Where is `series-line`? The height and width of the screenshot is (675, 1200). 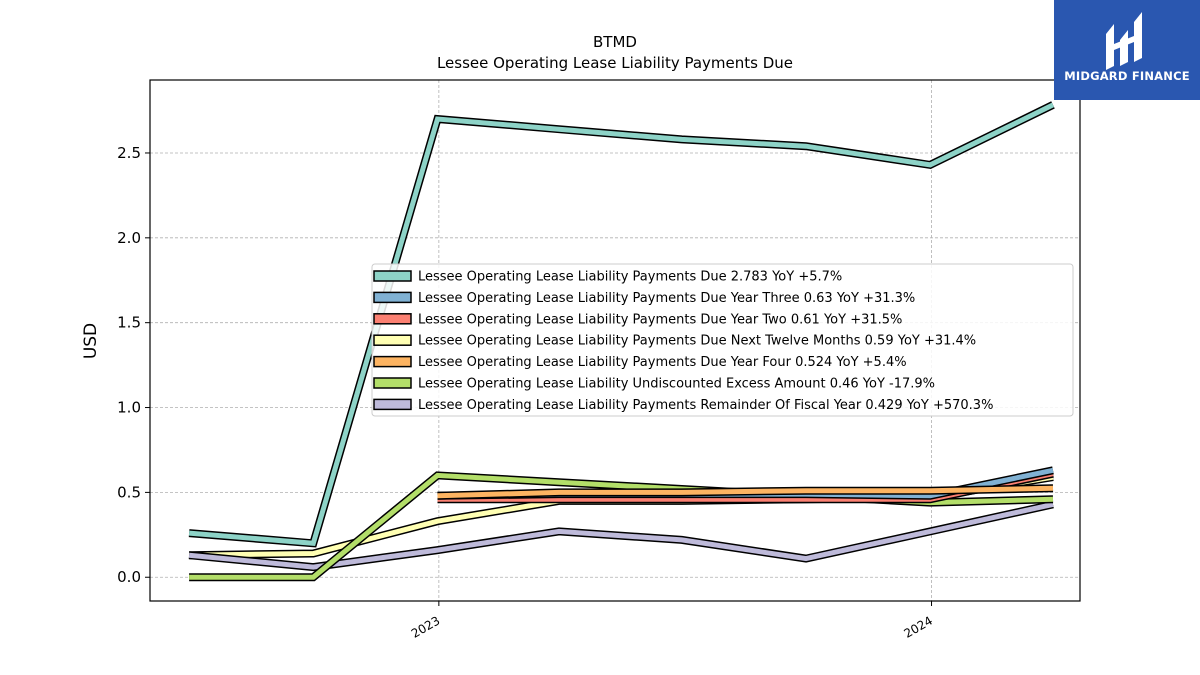 series-line is located at coordinates (745, 492).